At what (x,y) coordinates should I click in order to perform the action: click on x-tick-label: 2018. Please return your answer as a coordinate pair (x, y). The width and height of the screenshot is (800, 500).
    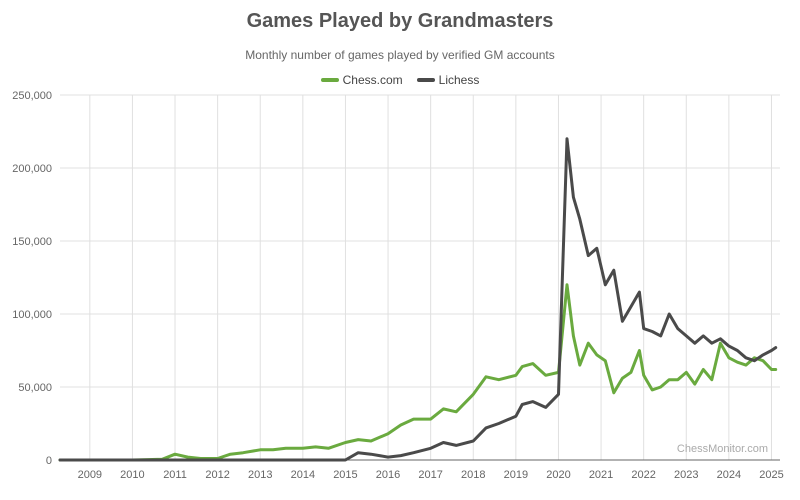
    Looking at the image, I should click on (473, 475).